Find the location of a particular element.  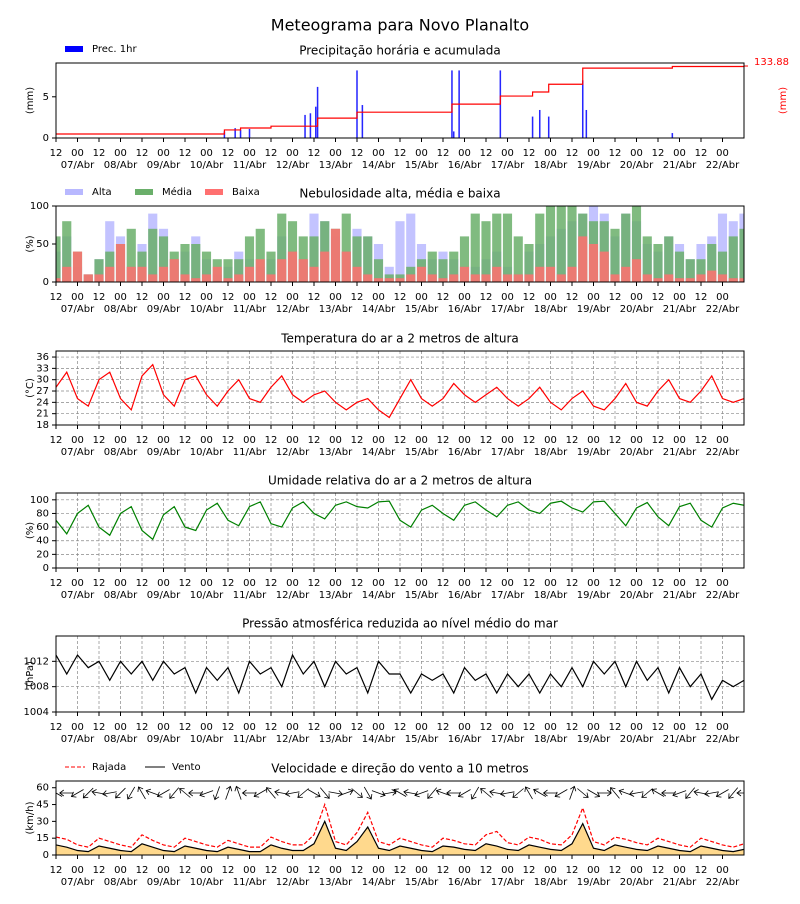

legend-swatch is located at coordinates (74, 192).